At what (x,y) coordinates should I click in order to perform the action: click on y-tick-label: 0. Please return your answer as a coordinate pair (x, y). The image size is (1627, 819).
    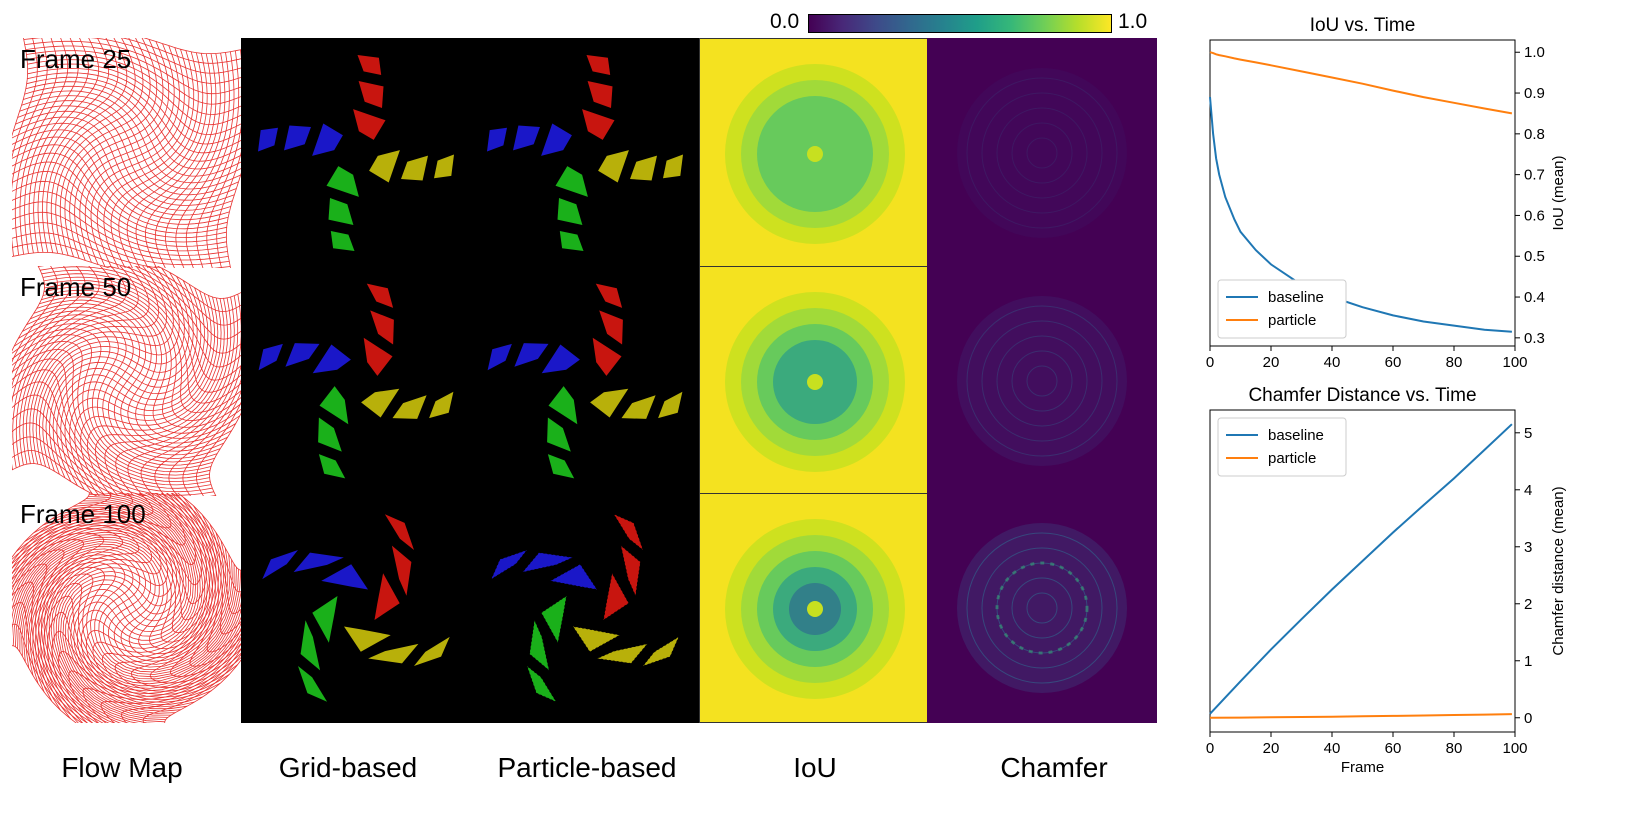
    Looking at the image, I should click on (1528, 718).